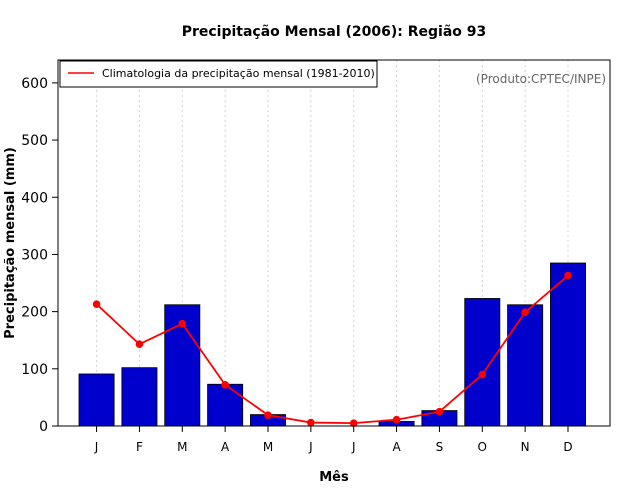 Image resolution: width=640 pixels, height=500 pixels. I want to click on x-tick-label: D, so click(567, 447).